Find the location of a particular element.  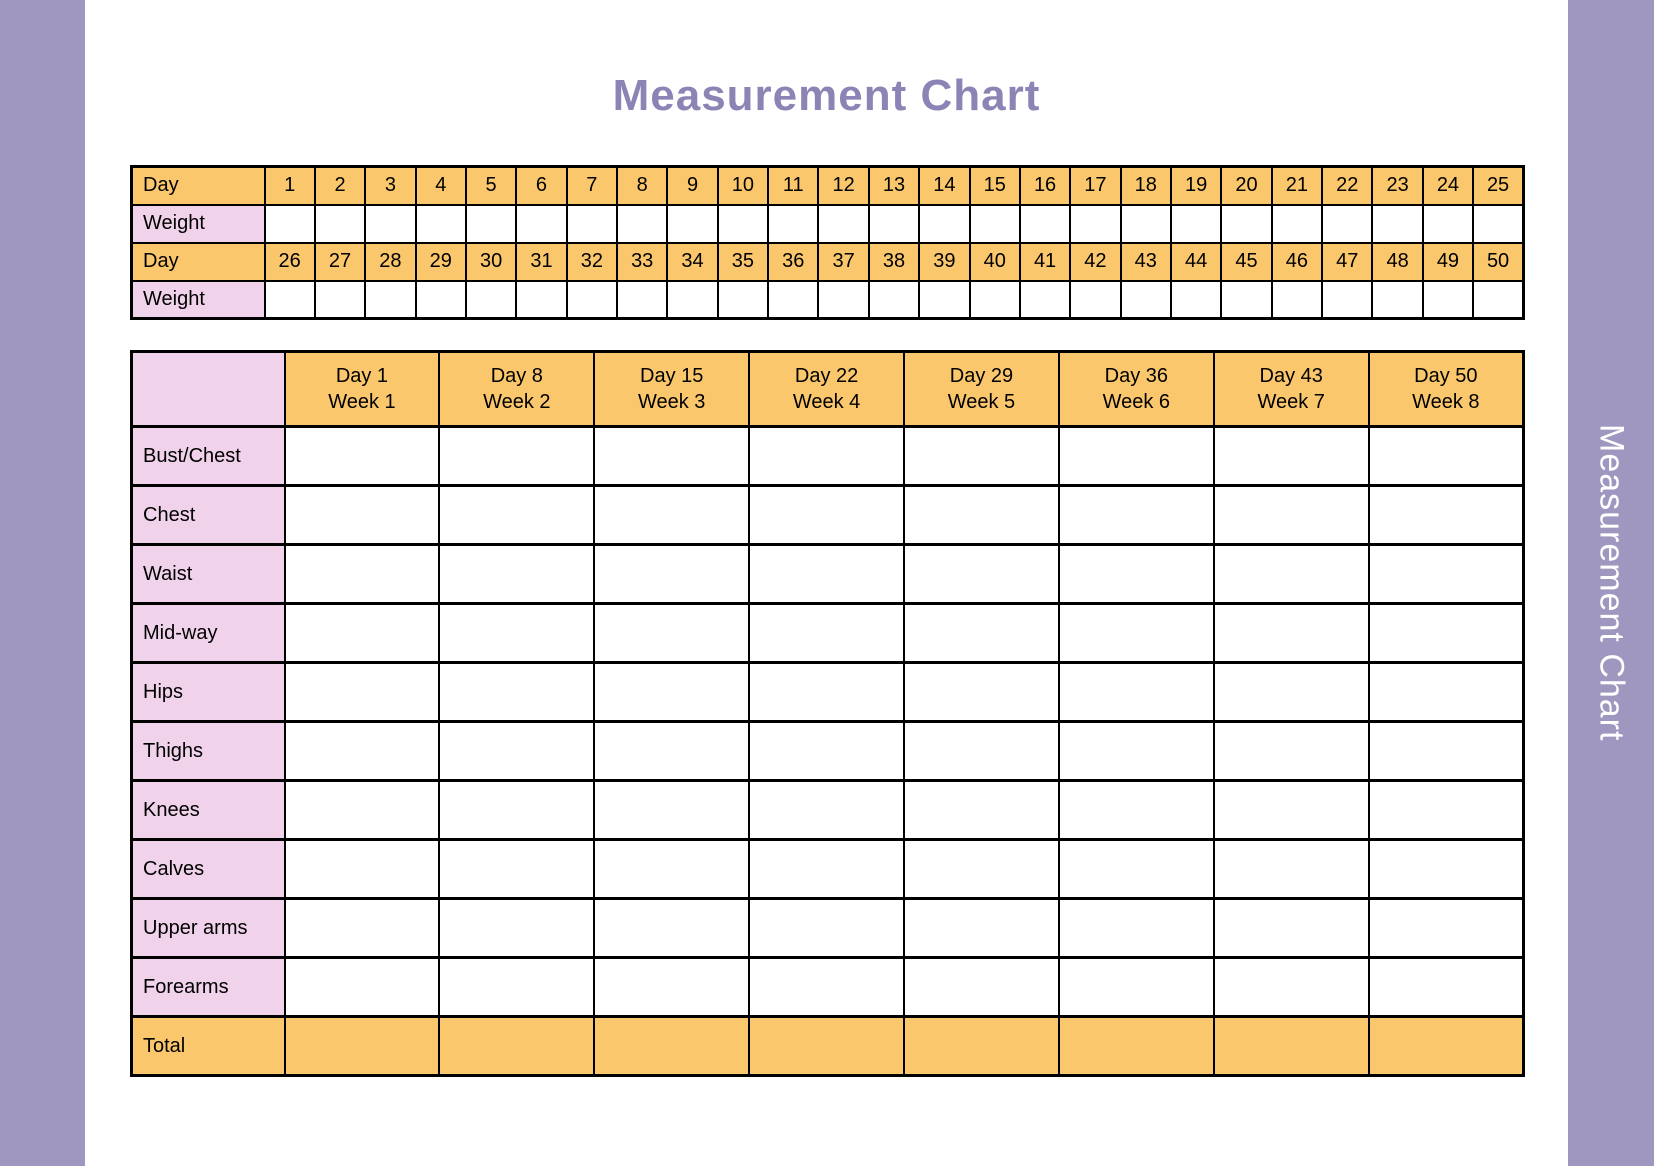

day-number-cell: 34 is located at coordinates (692, 261).